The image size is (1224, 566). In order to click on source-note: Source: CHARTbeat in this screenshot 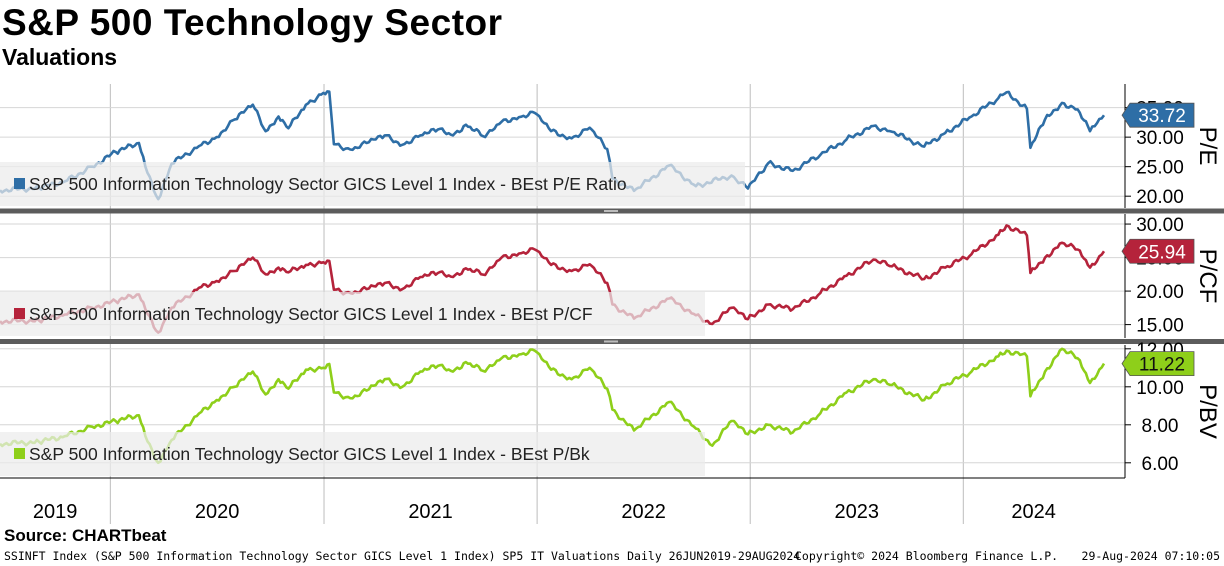, I will do `click(85, 535)`.